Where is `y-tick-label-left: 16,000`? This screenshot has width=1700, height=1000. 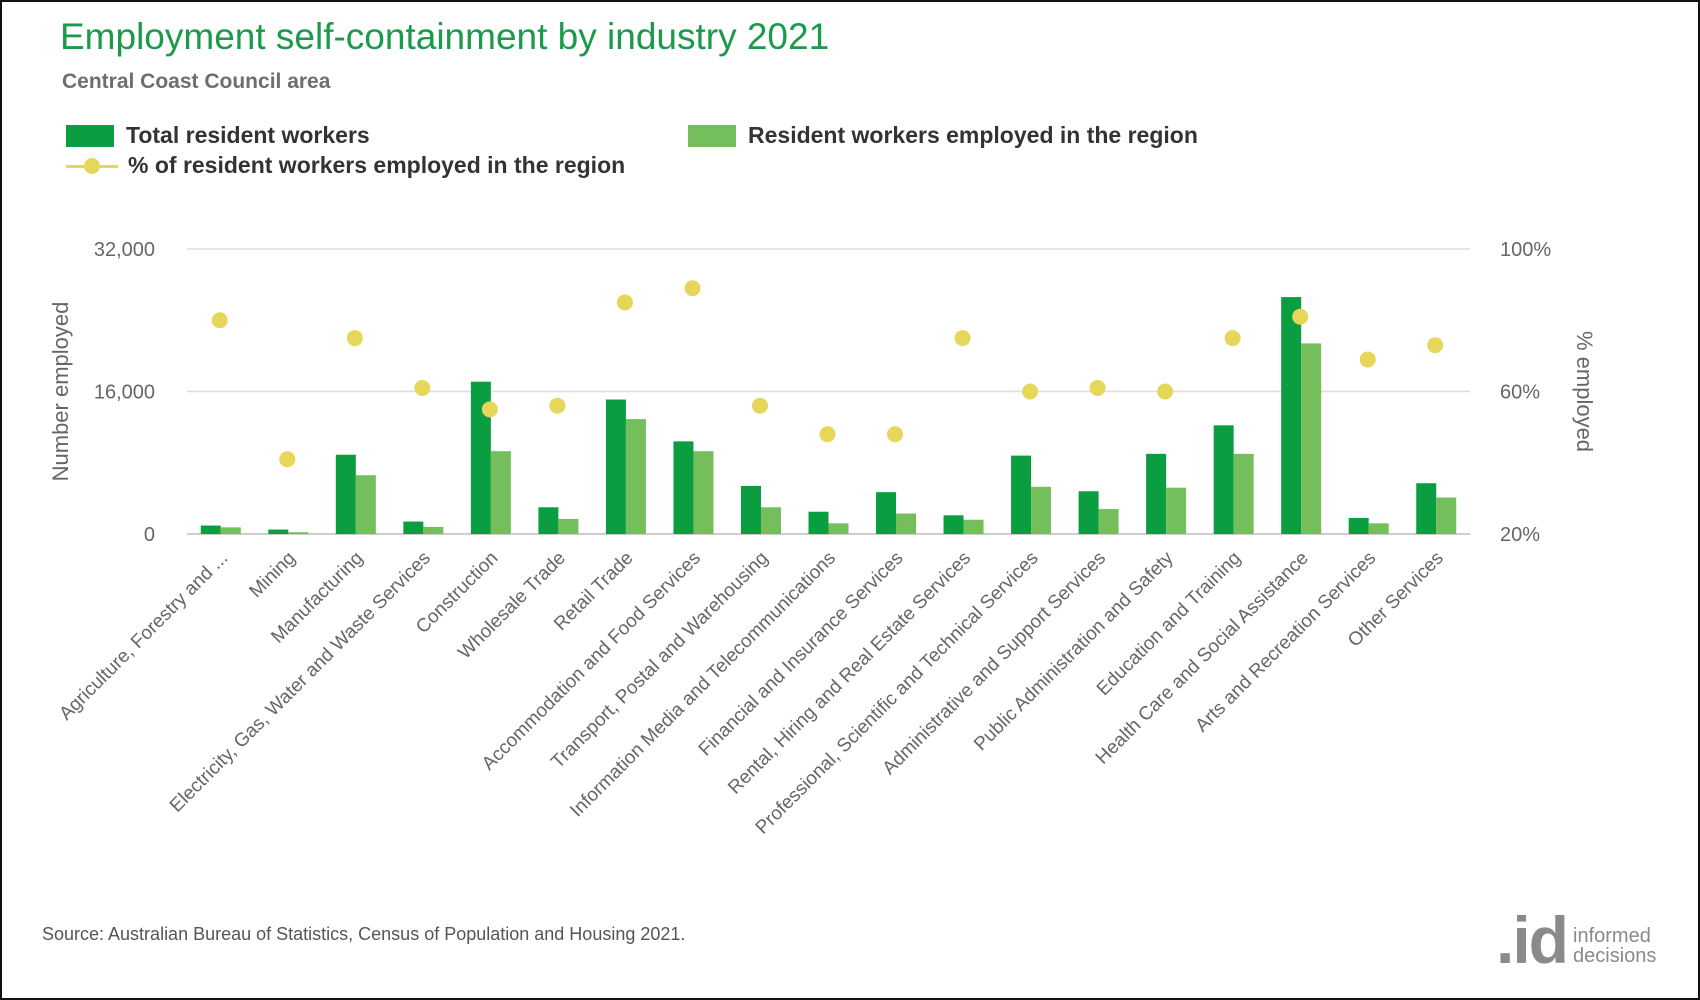 y-tick-label-left: 16,000 is located at coordinates (124, 393).